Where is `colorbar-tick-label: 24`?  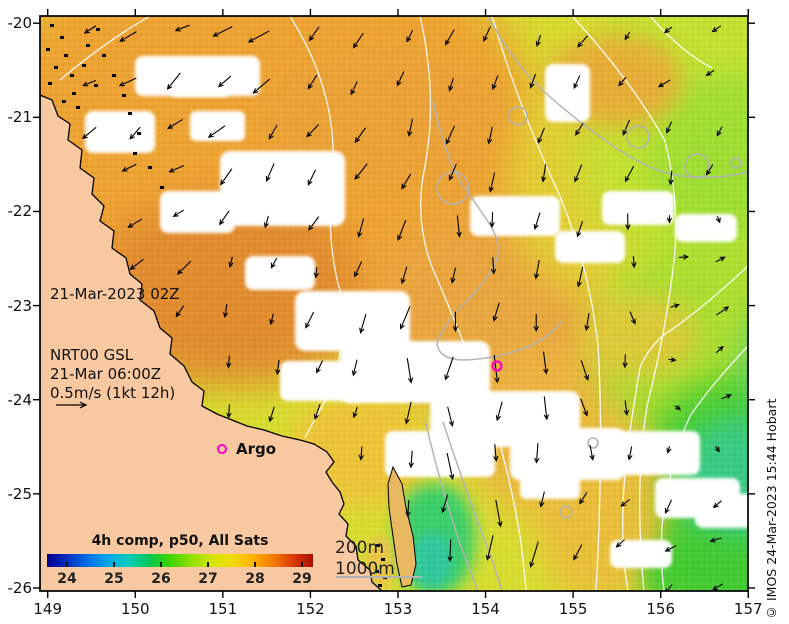
colorbar-tick-label: 24 is located at coordinates (67, 579).